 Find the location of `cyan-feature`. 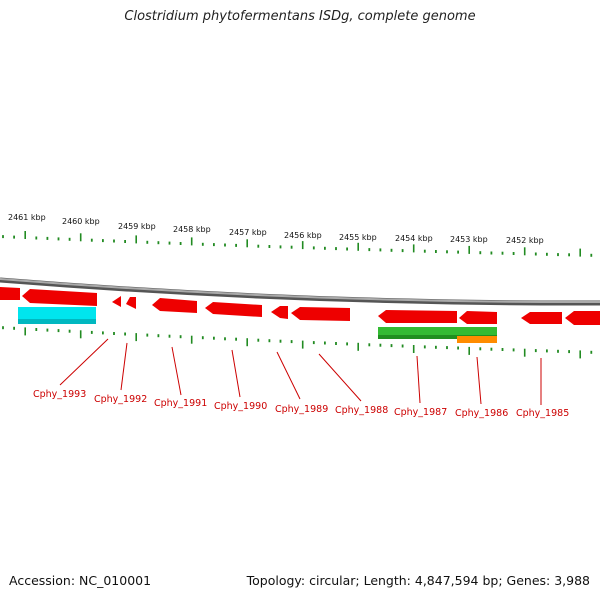

cyan-feature is located at coordinates (57, 314).